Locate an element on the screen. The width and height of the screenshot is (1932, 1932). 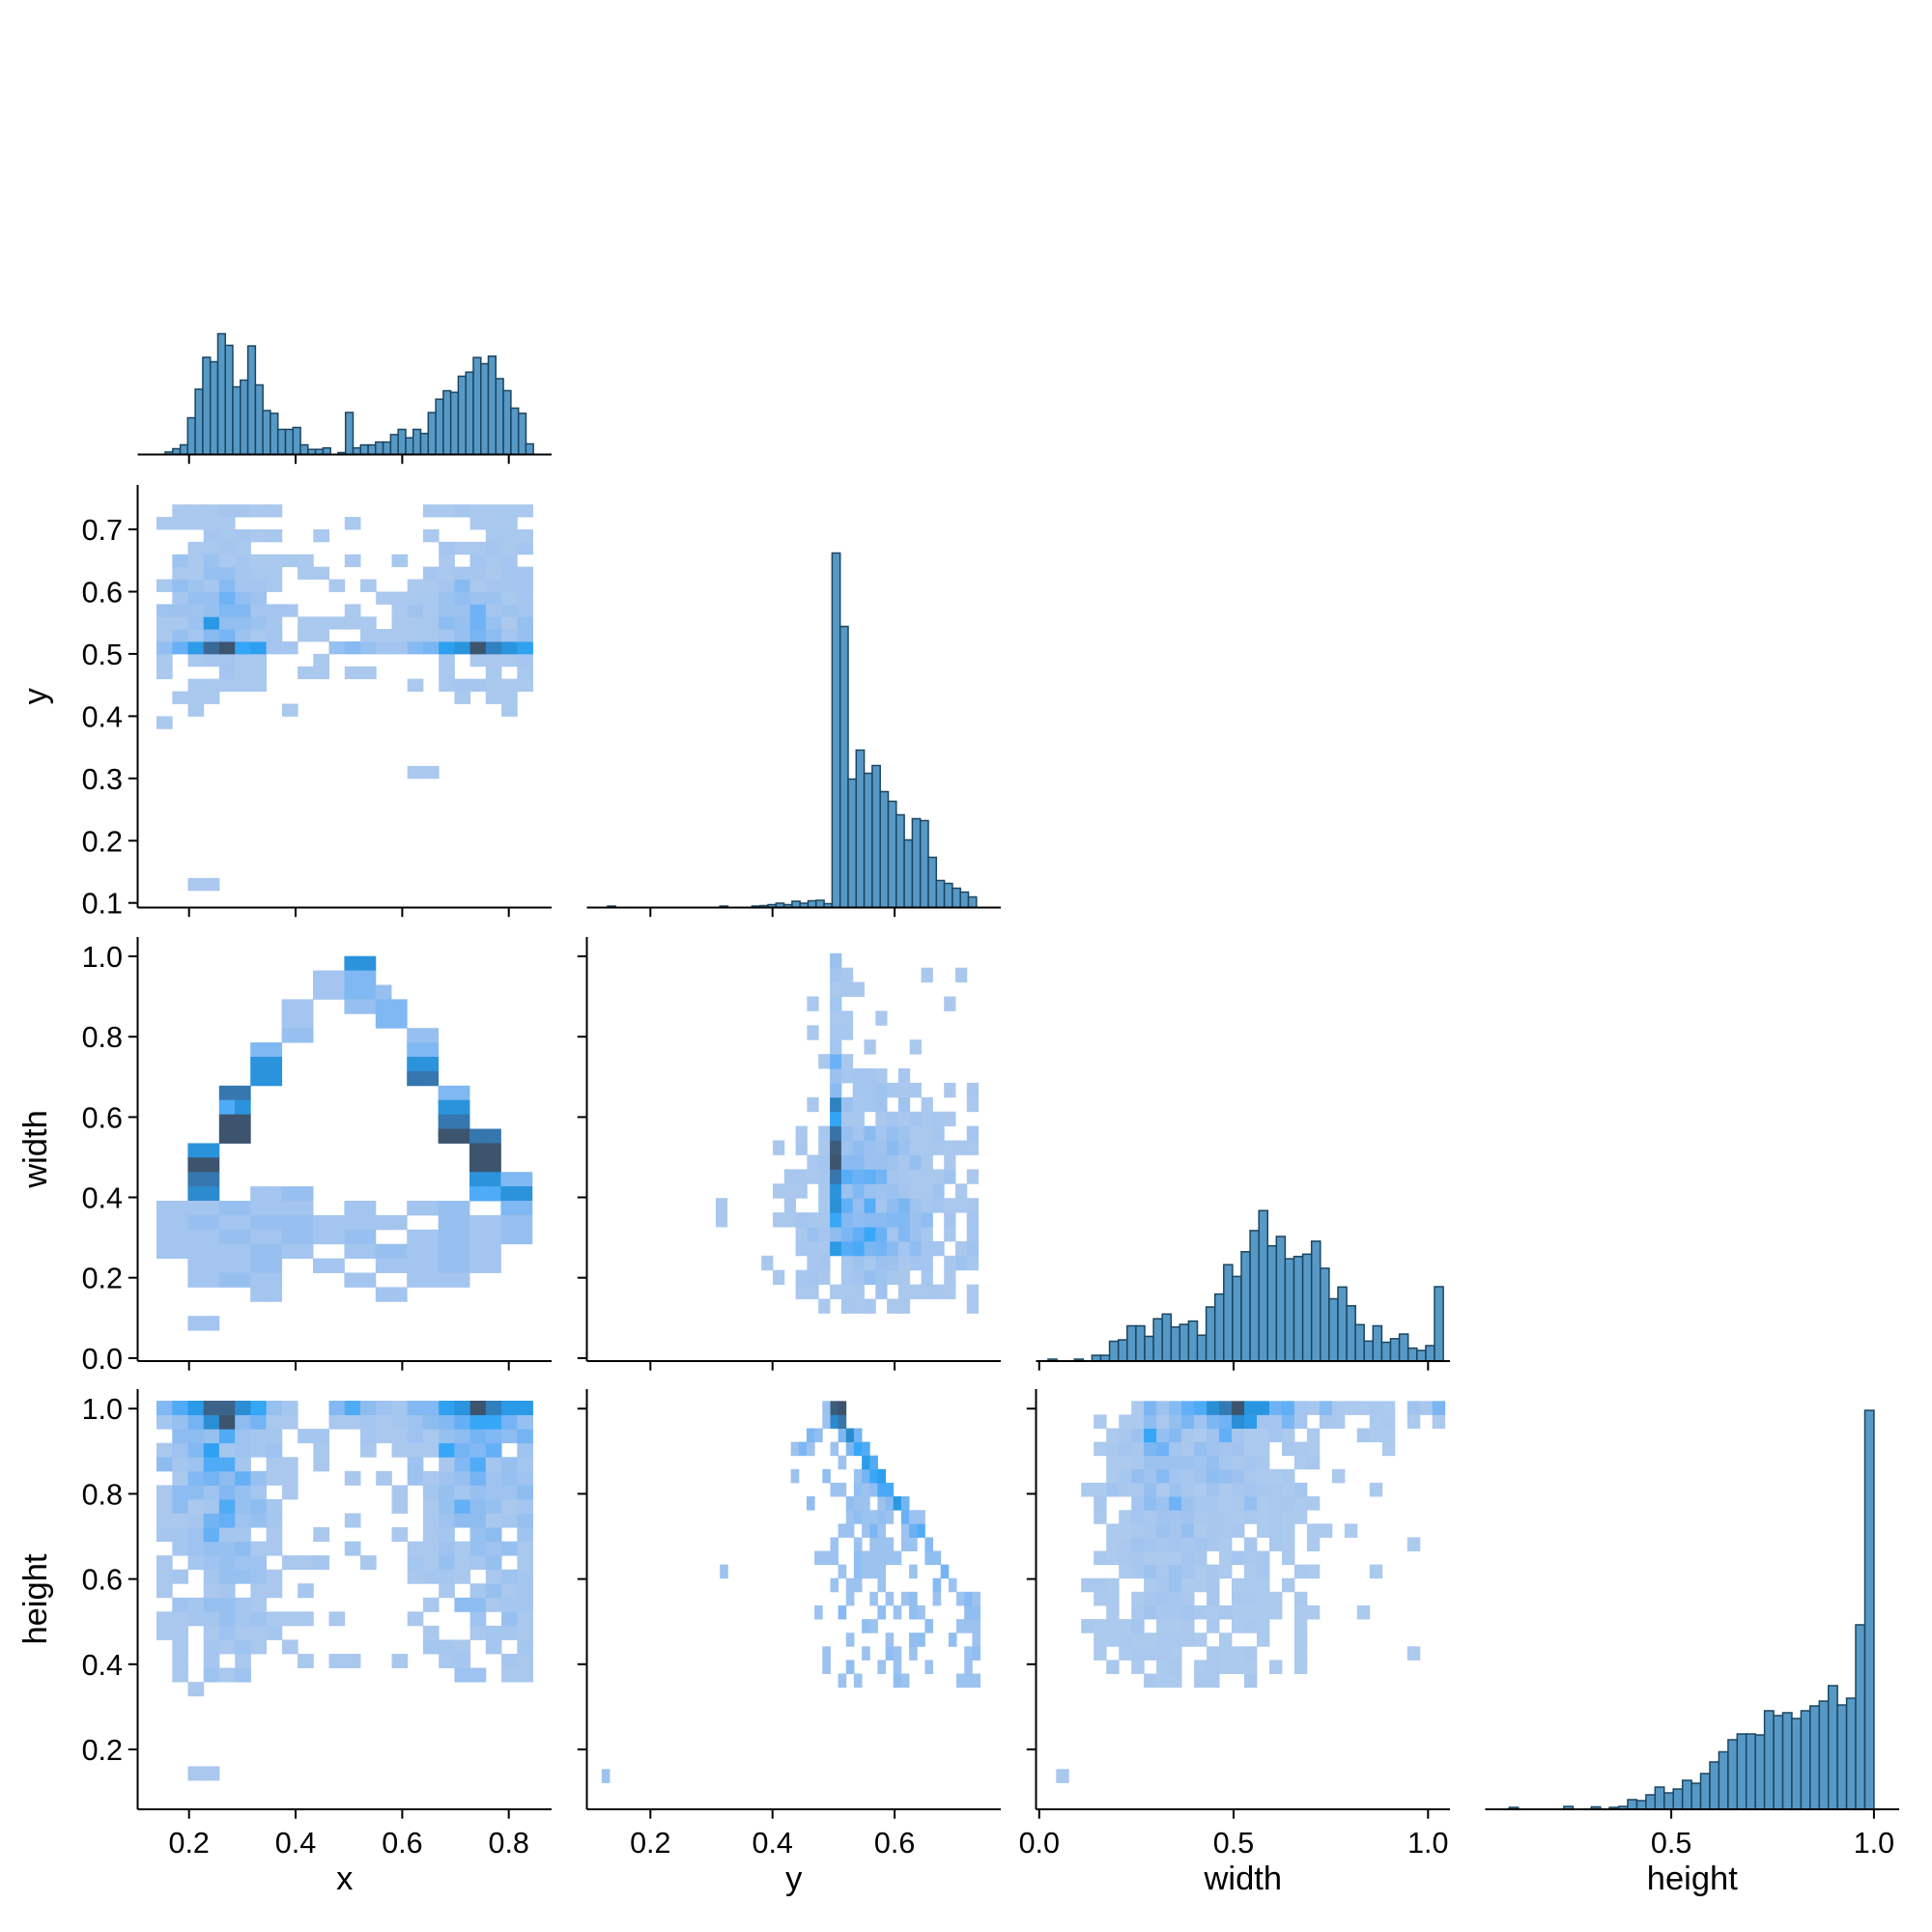
svg-text: 0.7 is located at coordinates (102, 530).